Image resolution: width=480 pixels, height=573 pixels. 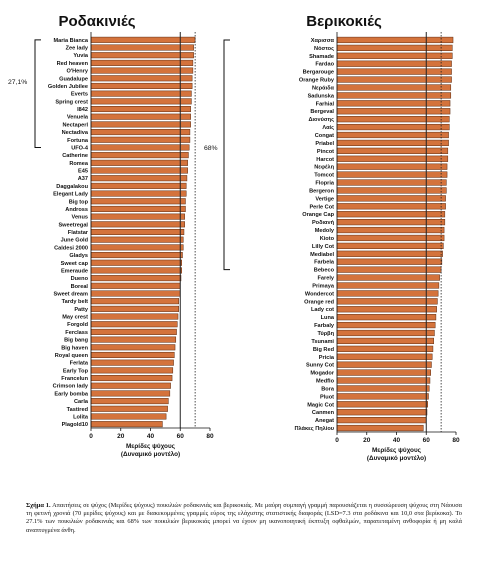 What do you see at coordinates (337, 440) in the screenshot?
I see `x-tick-label: 0` at bounding box center [337, 440].